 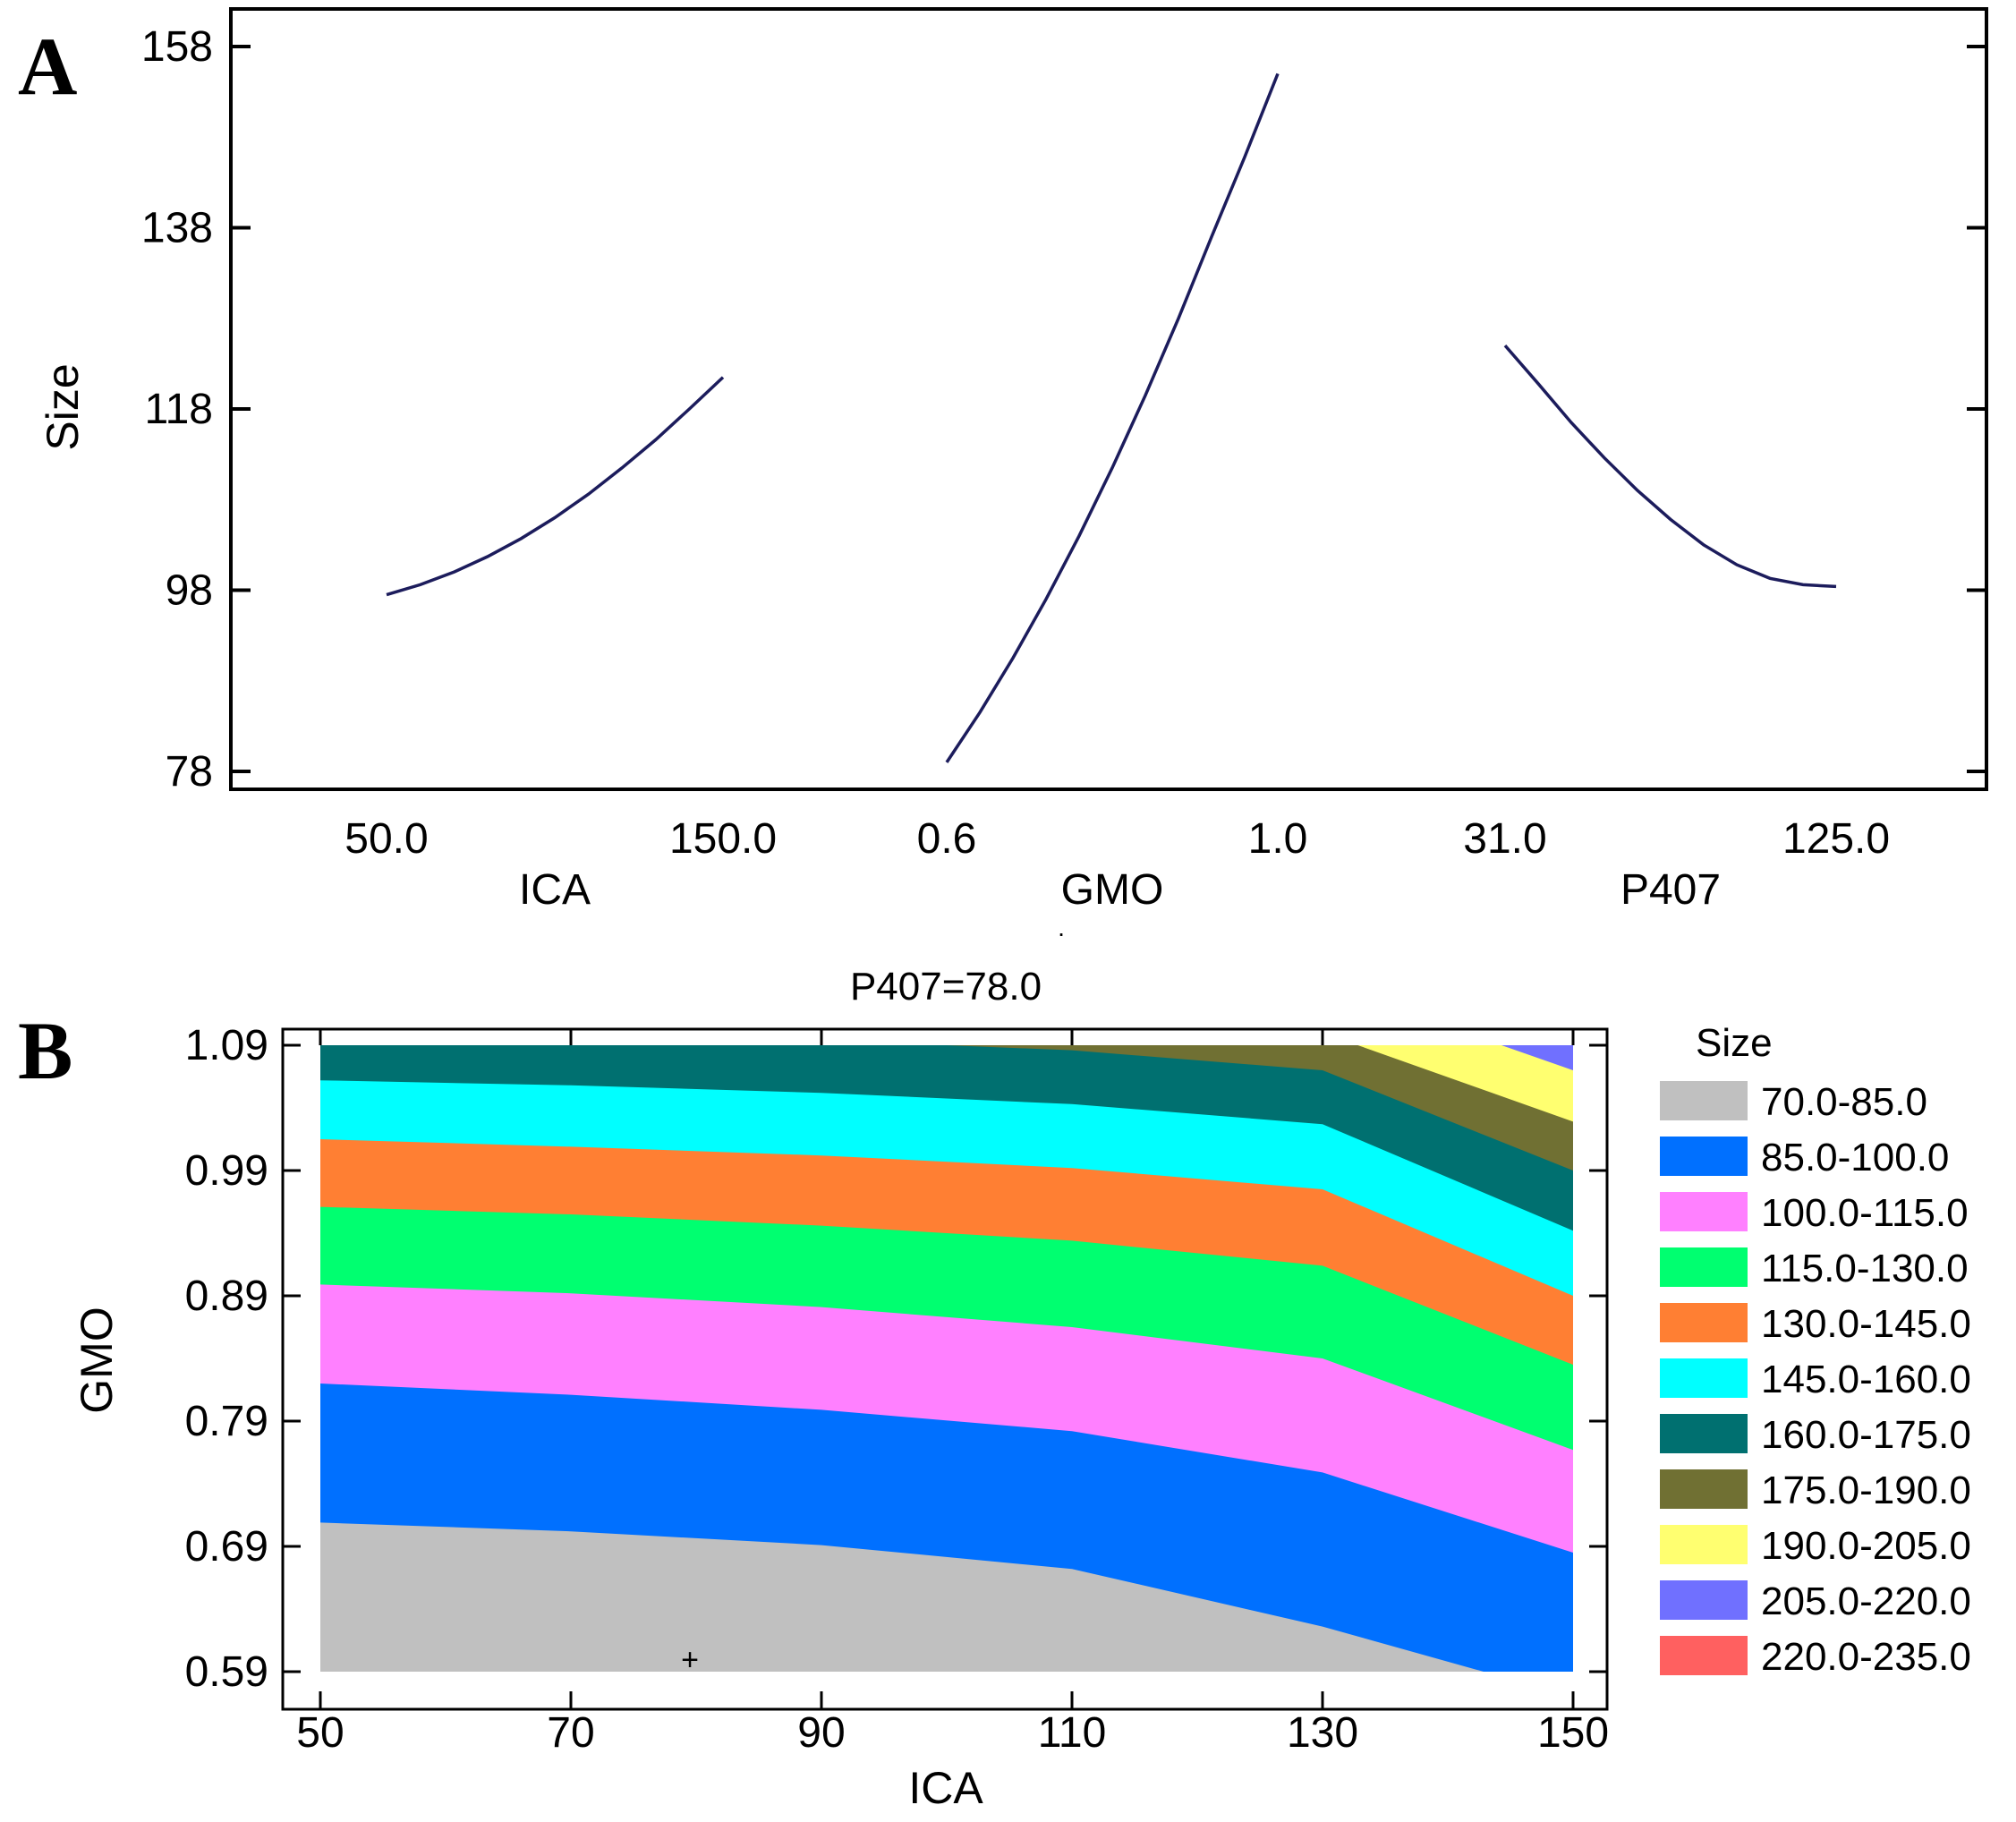 What do you see at coordinates (1866, 1490) in the screenshot?
I see `legend-label: 175.0-190.0` at bounding box center [1866, 1490].